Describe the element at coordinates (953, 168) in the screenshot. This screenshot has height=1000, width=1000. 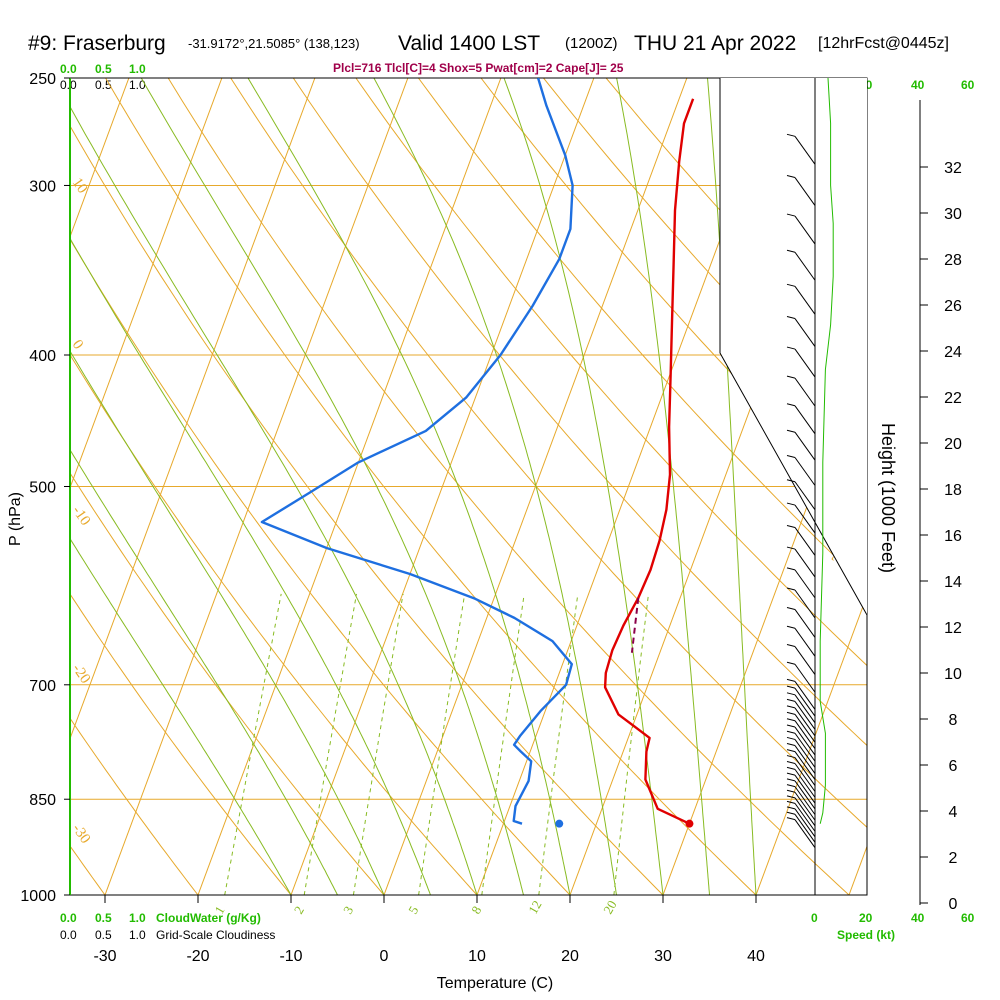
I see `height-tick-label: 32` at that location.